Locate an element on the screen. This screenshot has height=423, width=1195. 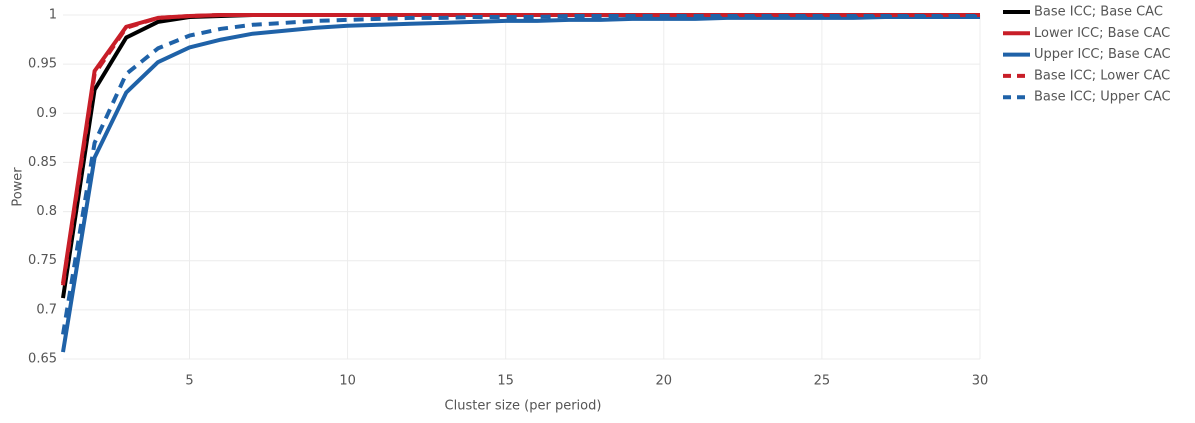
x-tick-label: 20 is located at coordinates (664, 381).